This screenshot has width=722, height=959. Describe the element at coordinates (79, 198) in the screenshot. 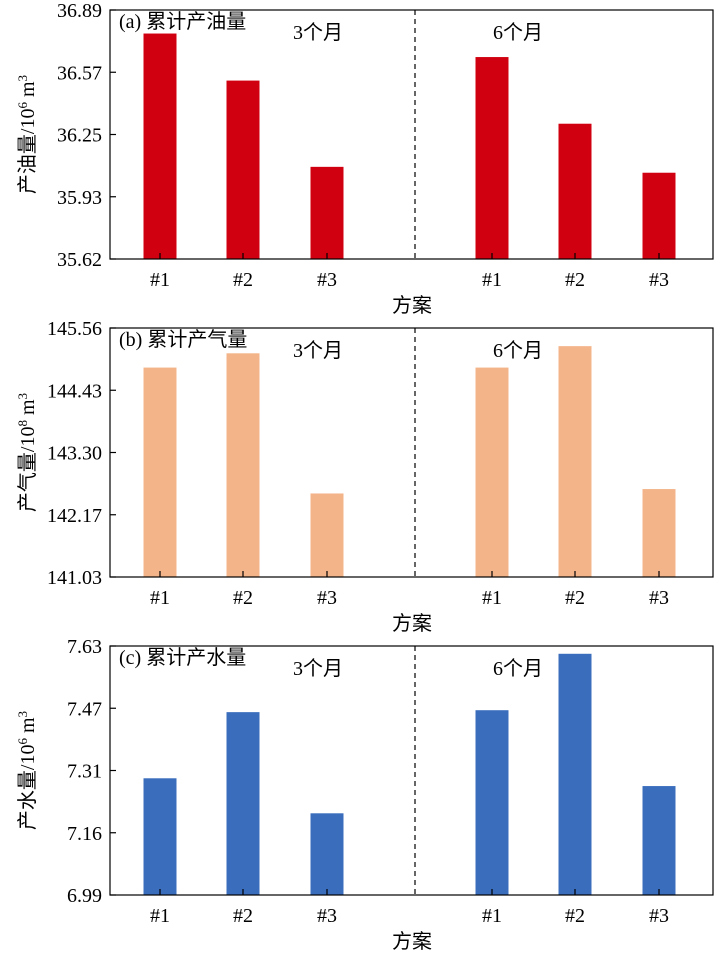

I see `y-tick-label: 35.93` at that location.